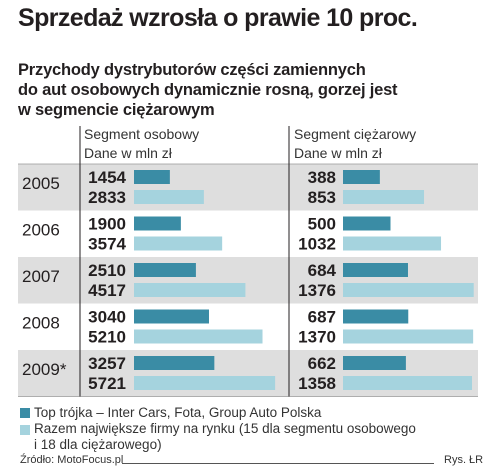  Describe the element at coordinates (116, 110) in the screenshot. I see `subtitle-line: w segmencie ciężarowym` at that location.